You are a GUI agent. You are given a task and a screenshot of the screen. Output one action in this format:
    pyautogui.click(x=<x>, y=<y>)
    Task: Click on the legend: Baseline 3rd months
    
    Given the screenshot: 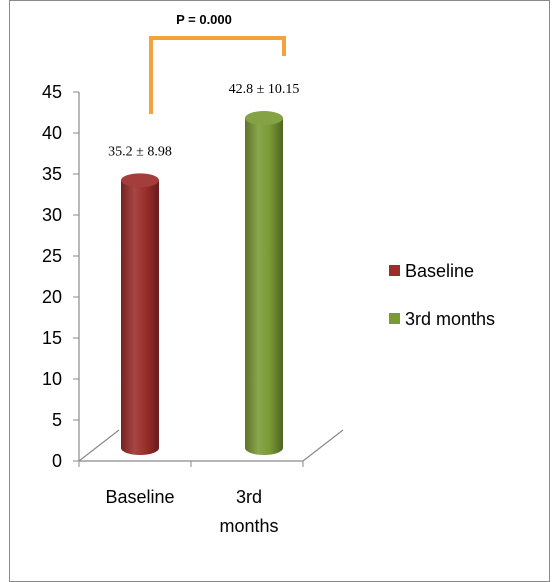 What is the action you would take?
    pyautogui.click(x=442, y=295)
    